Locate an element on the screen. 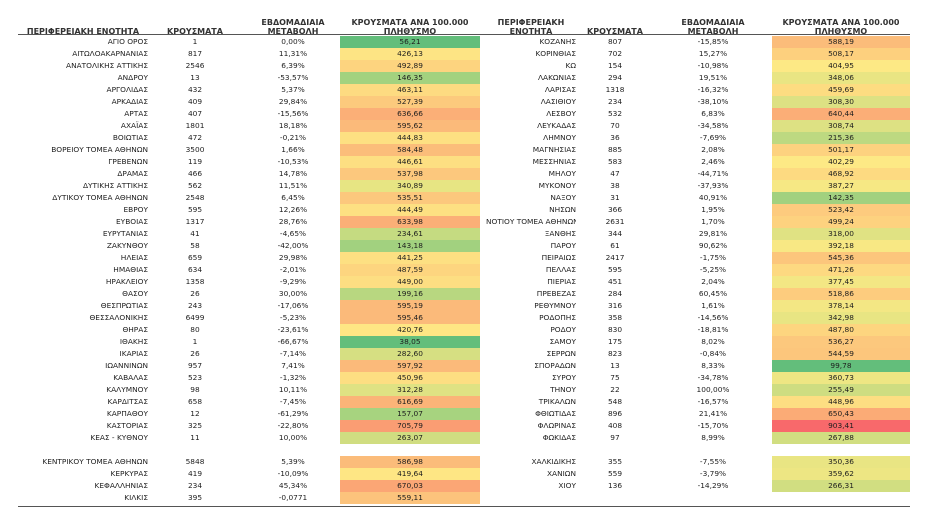  left-rate-cell: 584,48 is located at coordinates (410, 150).